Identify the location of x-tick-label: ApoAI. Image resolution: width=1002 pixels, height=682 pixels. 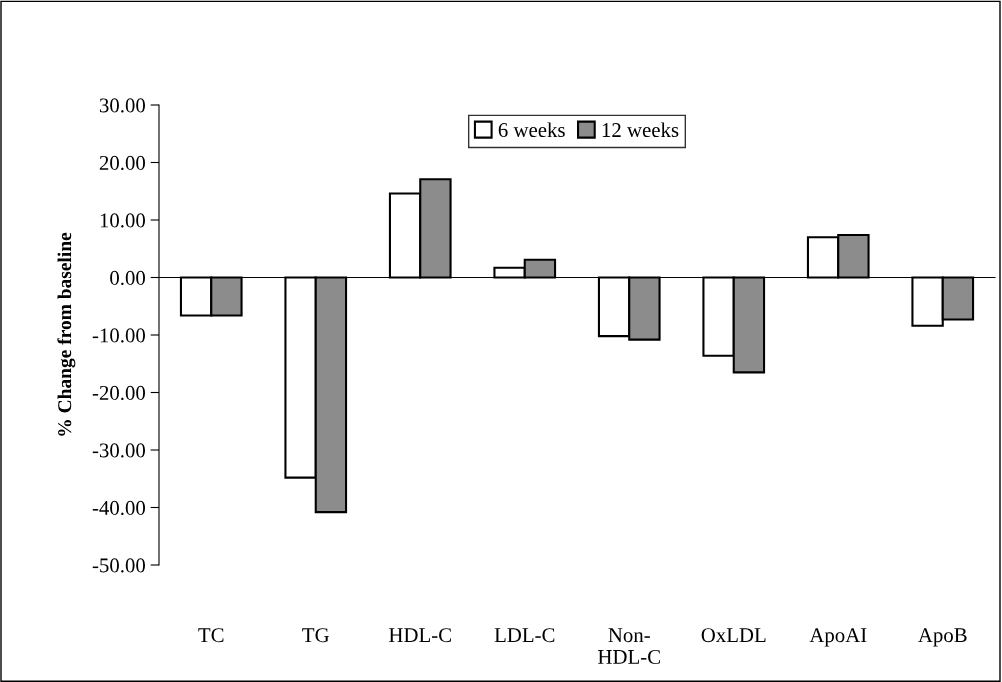
(838, 637).